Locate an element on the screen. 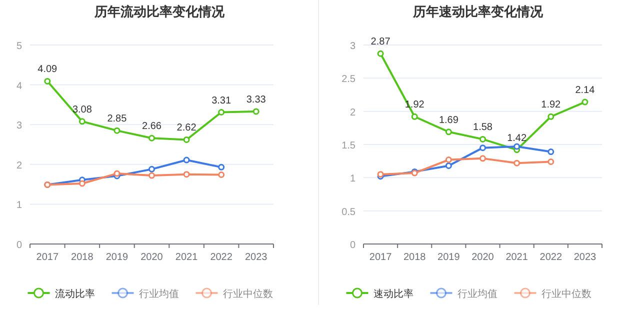 This screenshot has width=637, height=327. data-label: 1.42 is located at coordinates (517, 138).